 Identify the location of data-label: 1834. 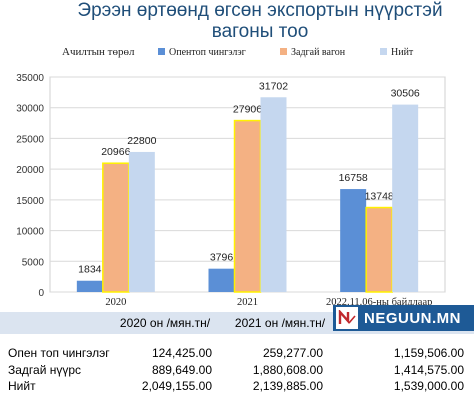
(90, 270).